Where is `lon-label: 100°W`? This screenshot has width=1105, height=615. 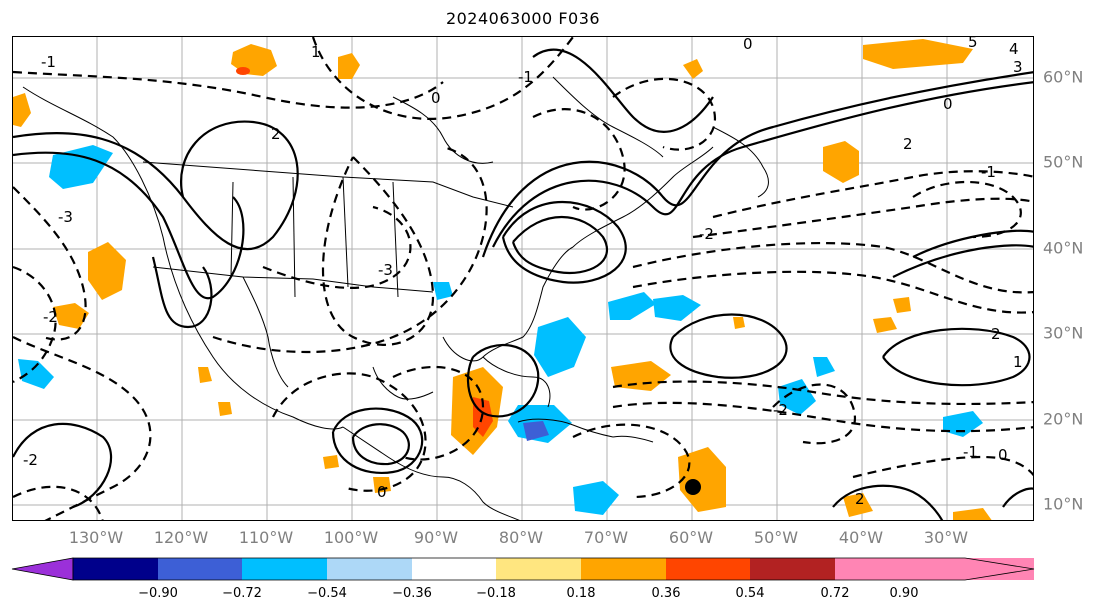
lon-label: 100°W is located at coordinates (351, 537).